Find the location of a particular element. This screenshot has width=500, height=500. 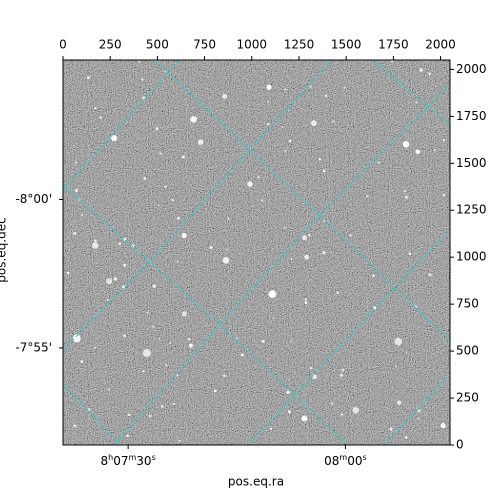

x-tick-label: 500 is located at coordinates (157, 45).